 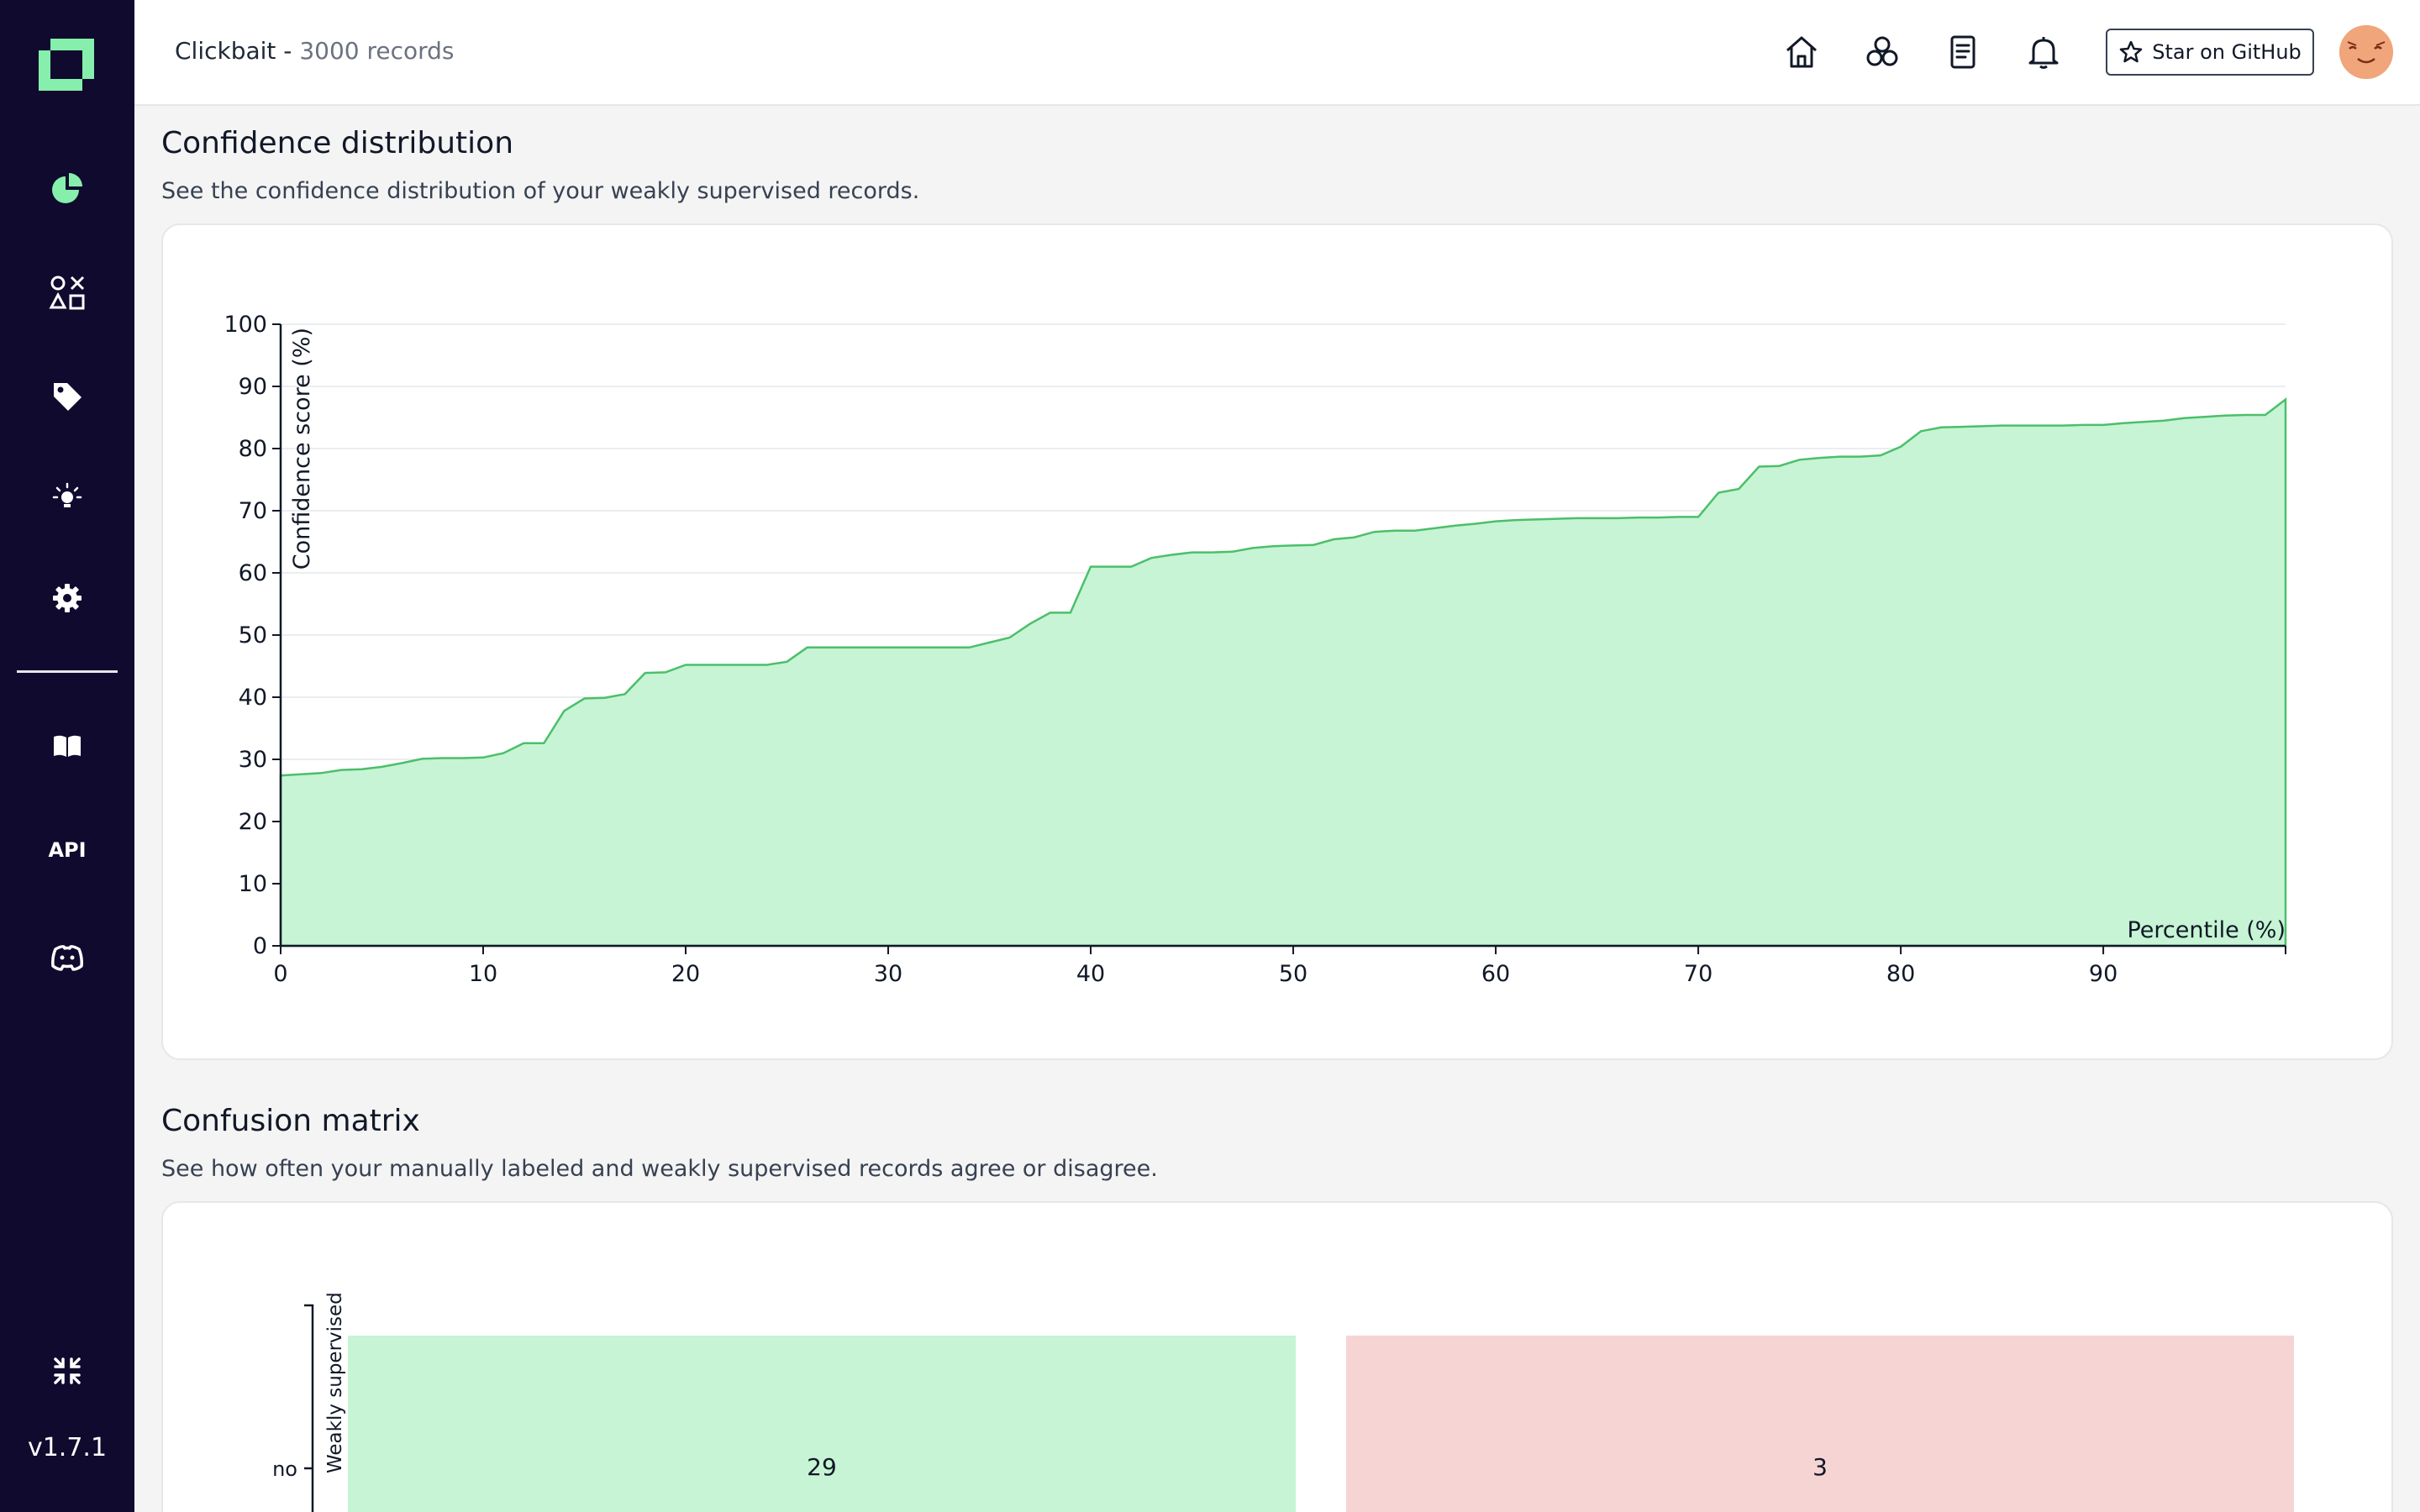 What do you see at coordinates (2227, 52) in the screenshot?
I see `github-button-label: Star on GitHub` at bounding box center [2227, 52].